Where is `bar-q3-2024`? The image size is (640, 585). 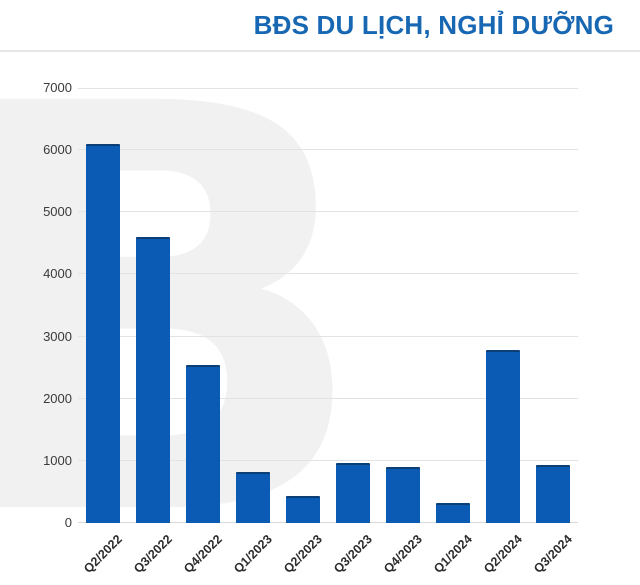
bar-q3-2024 is located at coordinates (553, 494).